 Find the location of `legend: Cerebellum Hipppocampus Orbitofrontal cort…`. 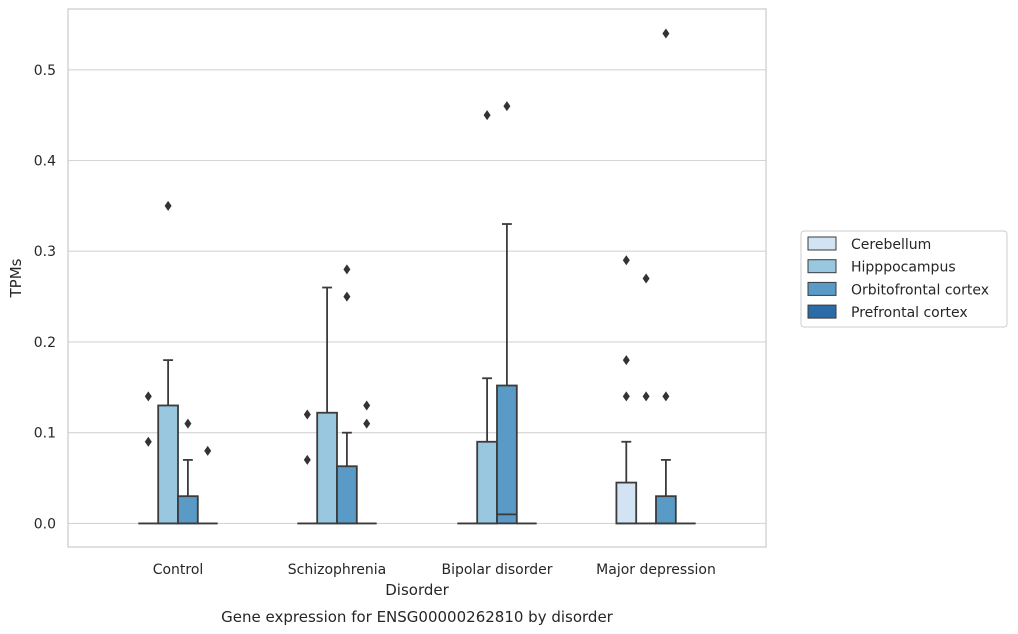

legend: Cerebellum Hipppocampus Orbitofrontal cort… is located at coordinates (904, 279).